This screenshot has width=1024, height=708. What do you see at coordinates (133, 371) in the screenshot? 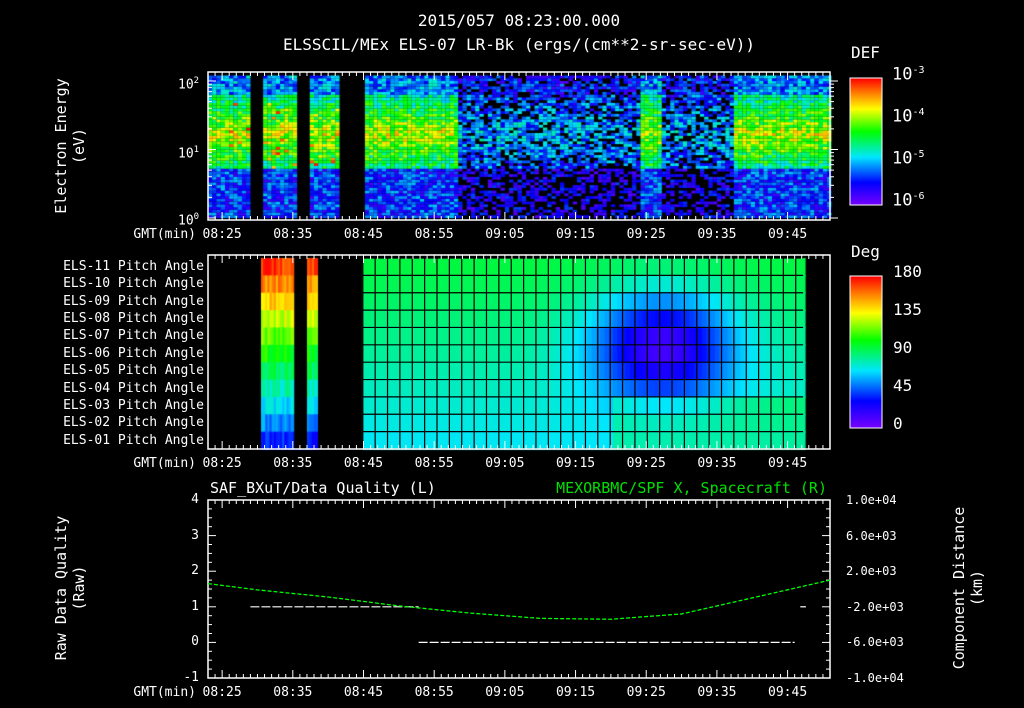
I see `pitch-row-label: ELS-05 Pitch Angle` at bounding box center [133, 371].